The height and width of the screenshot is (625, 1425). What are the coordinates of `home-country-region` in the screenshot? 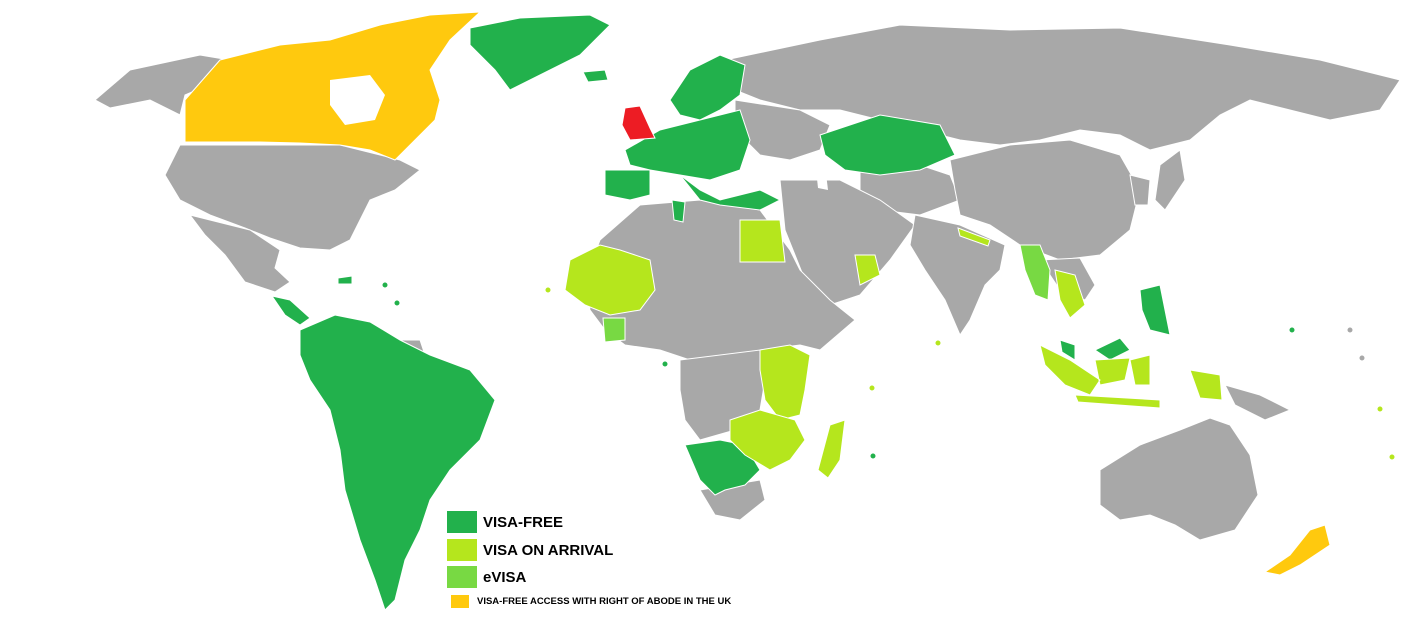 It's located at (638, 123).